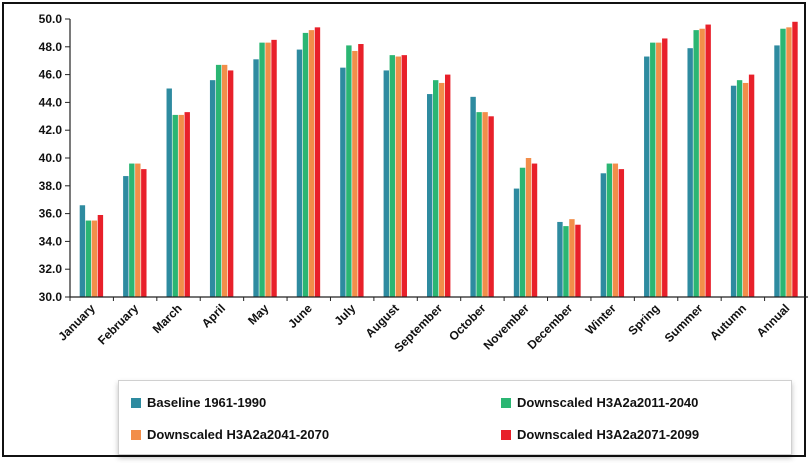  What do you see at coordinates (467, 322) in the screenshot?
I see `x-category-label: October` at bounding box center [467, 322].